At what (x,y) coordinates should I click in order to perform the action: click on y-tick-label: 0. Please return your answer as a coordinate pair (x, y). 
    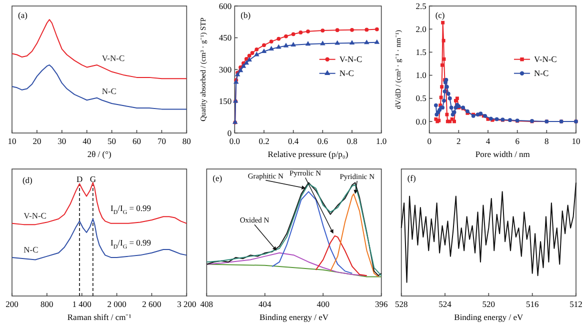
    Looking at the image, I should click on (229, 133).